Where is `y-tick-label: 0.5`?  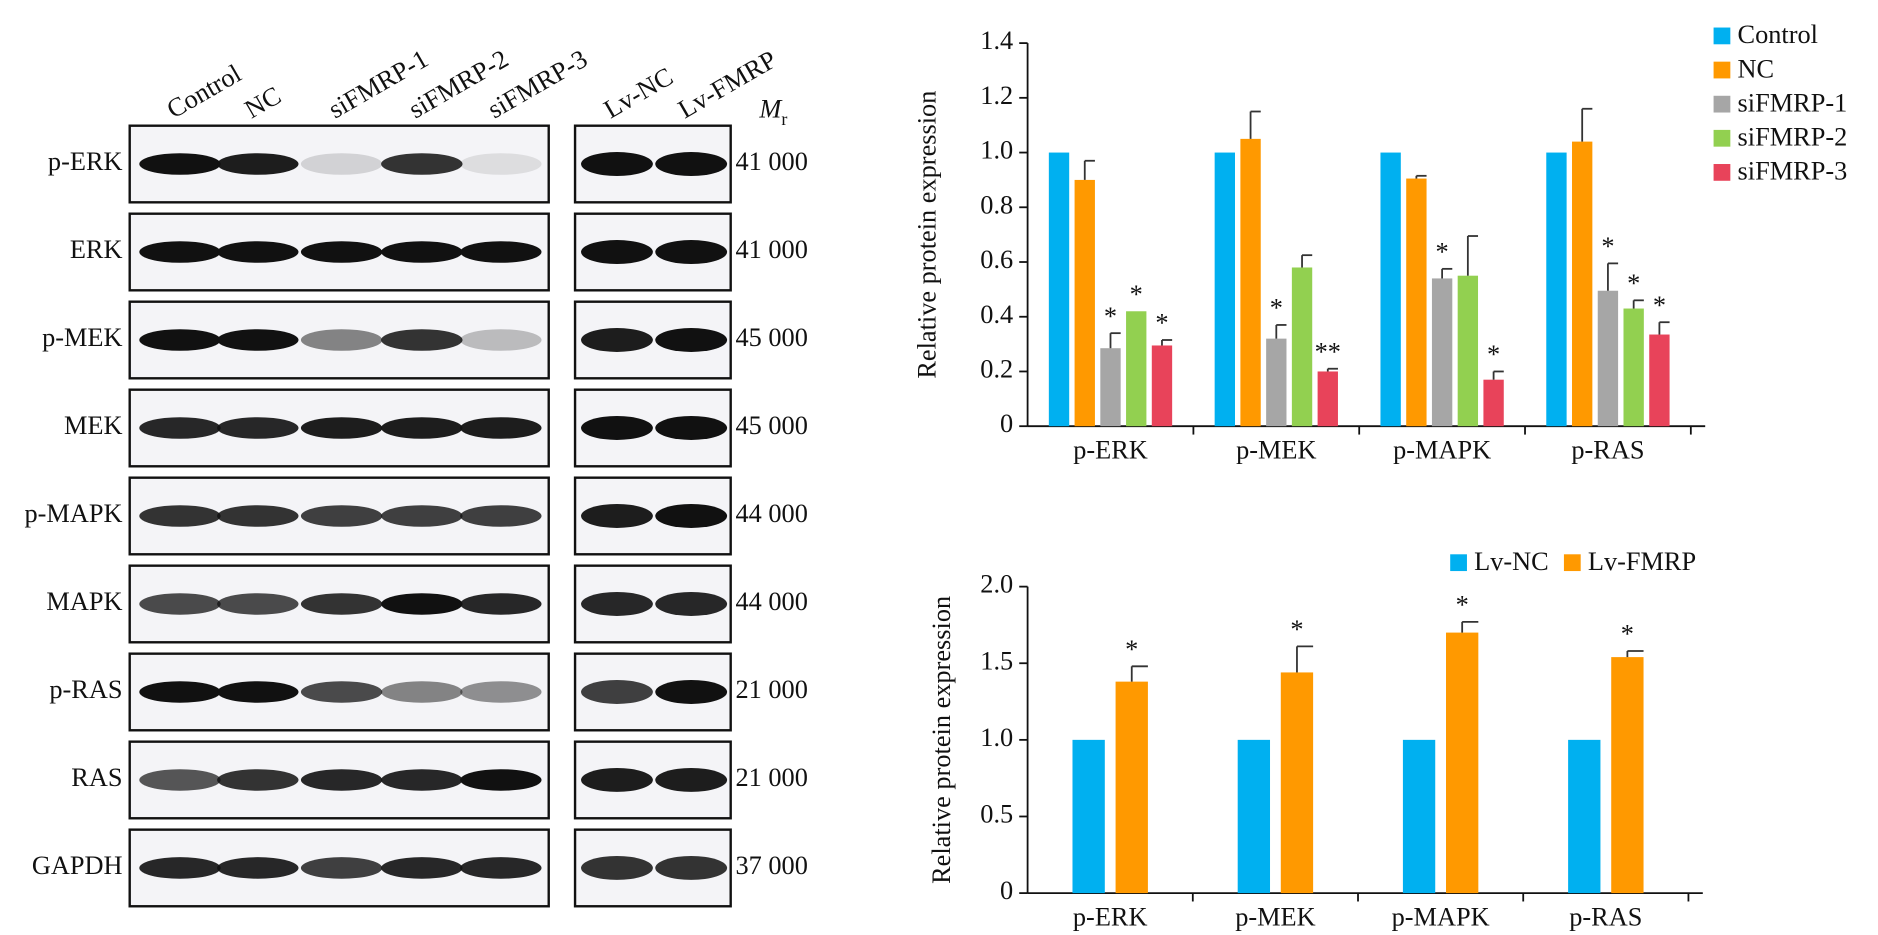
y-tick-label: 0.5 is located at coordinates (996, 814).